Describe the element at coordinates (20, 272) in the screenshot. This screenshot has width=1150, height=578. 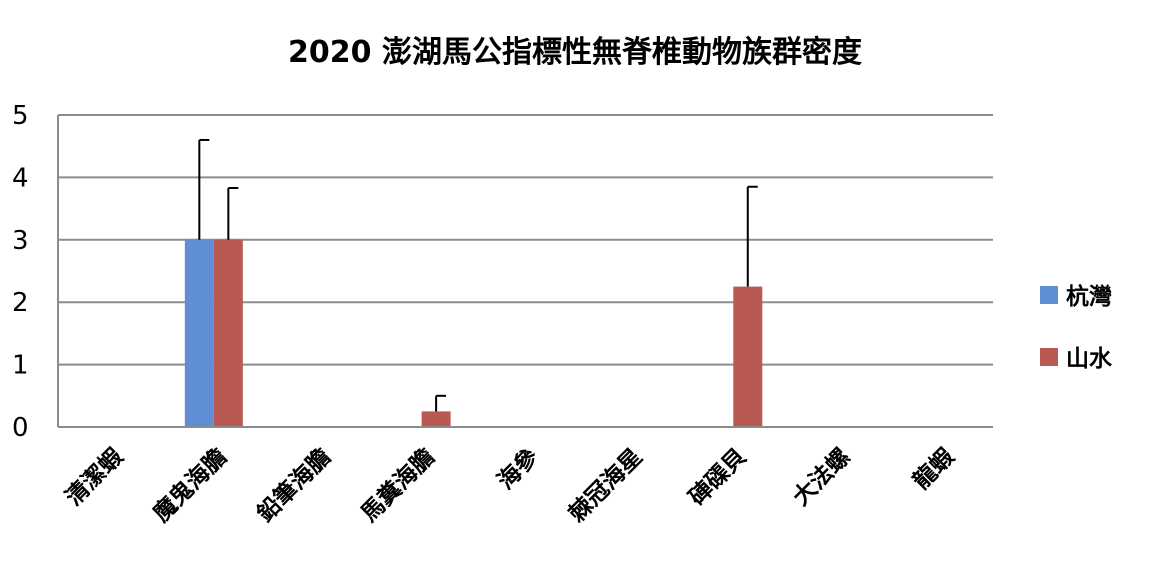
I see `y-axis-ticks: 0 1 2 3 4 5` at that location.